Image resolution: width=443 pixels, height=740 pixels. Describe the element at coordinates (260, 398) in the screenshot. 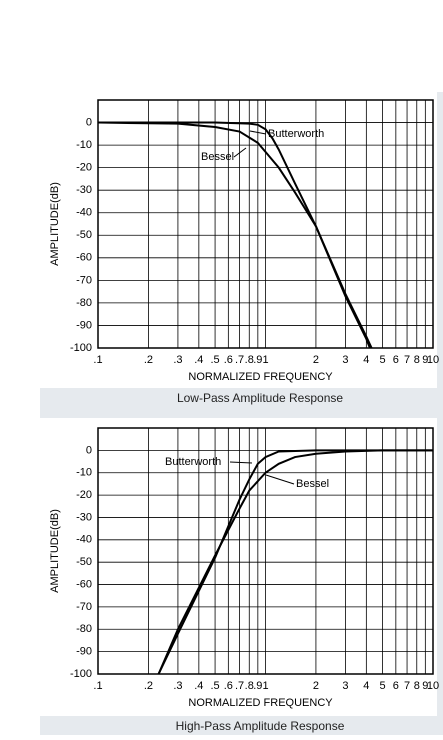

I see `caption: Low-Pass Amplitude Response` at that location.